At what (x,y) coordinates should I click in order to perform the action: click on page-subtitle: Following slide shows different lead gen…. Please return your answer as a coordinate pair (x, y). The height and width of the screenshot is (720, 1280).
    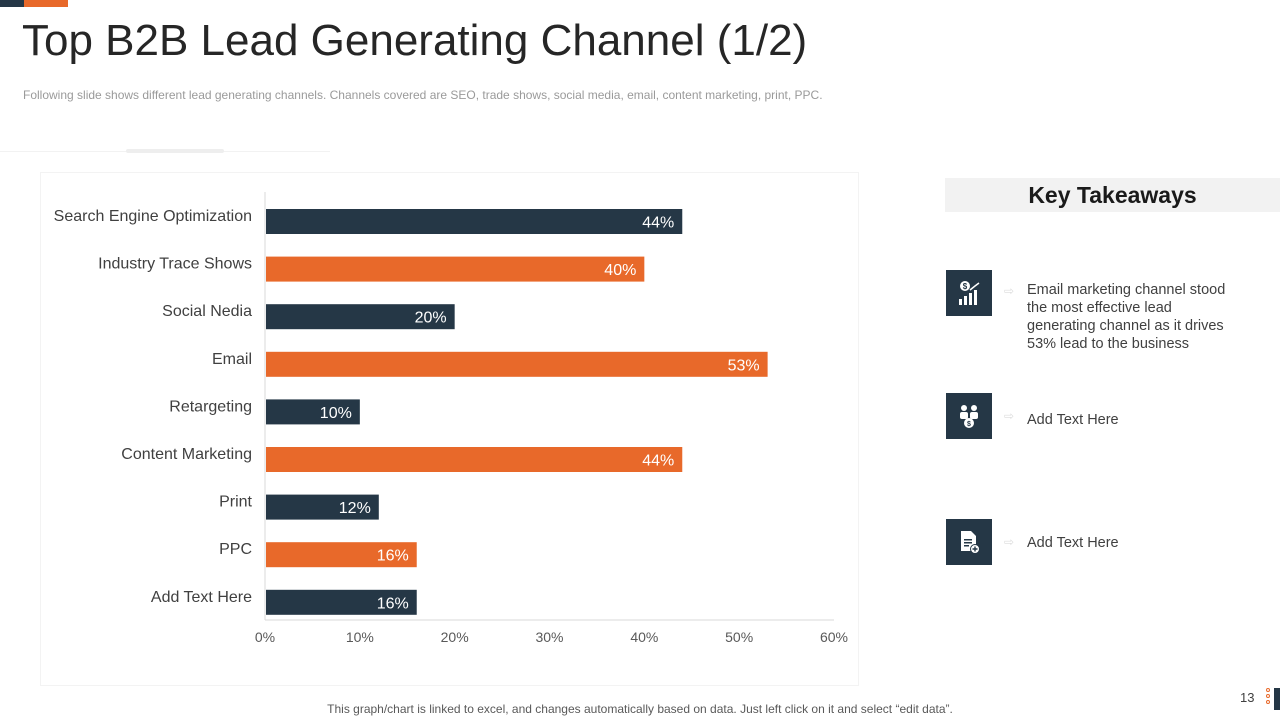
    Looking at the image, I should click on (423, 95).